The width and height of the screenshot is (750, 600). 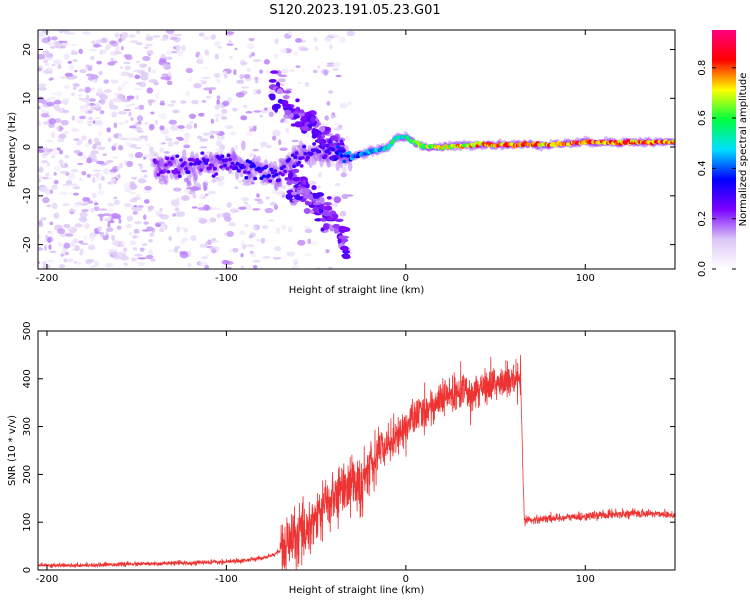 I want to click on colorbar-tick-label: 0.4, so click(x=702, y=168).